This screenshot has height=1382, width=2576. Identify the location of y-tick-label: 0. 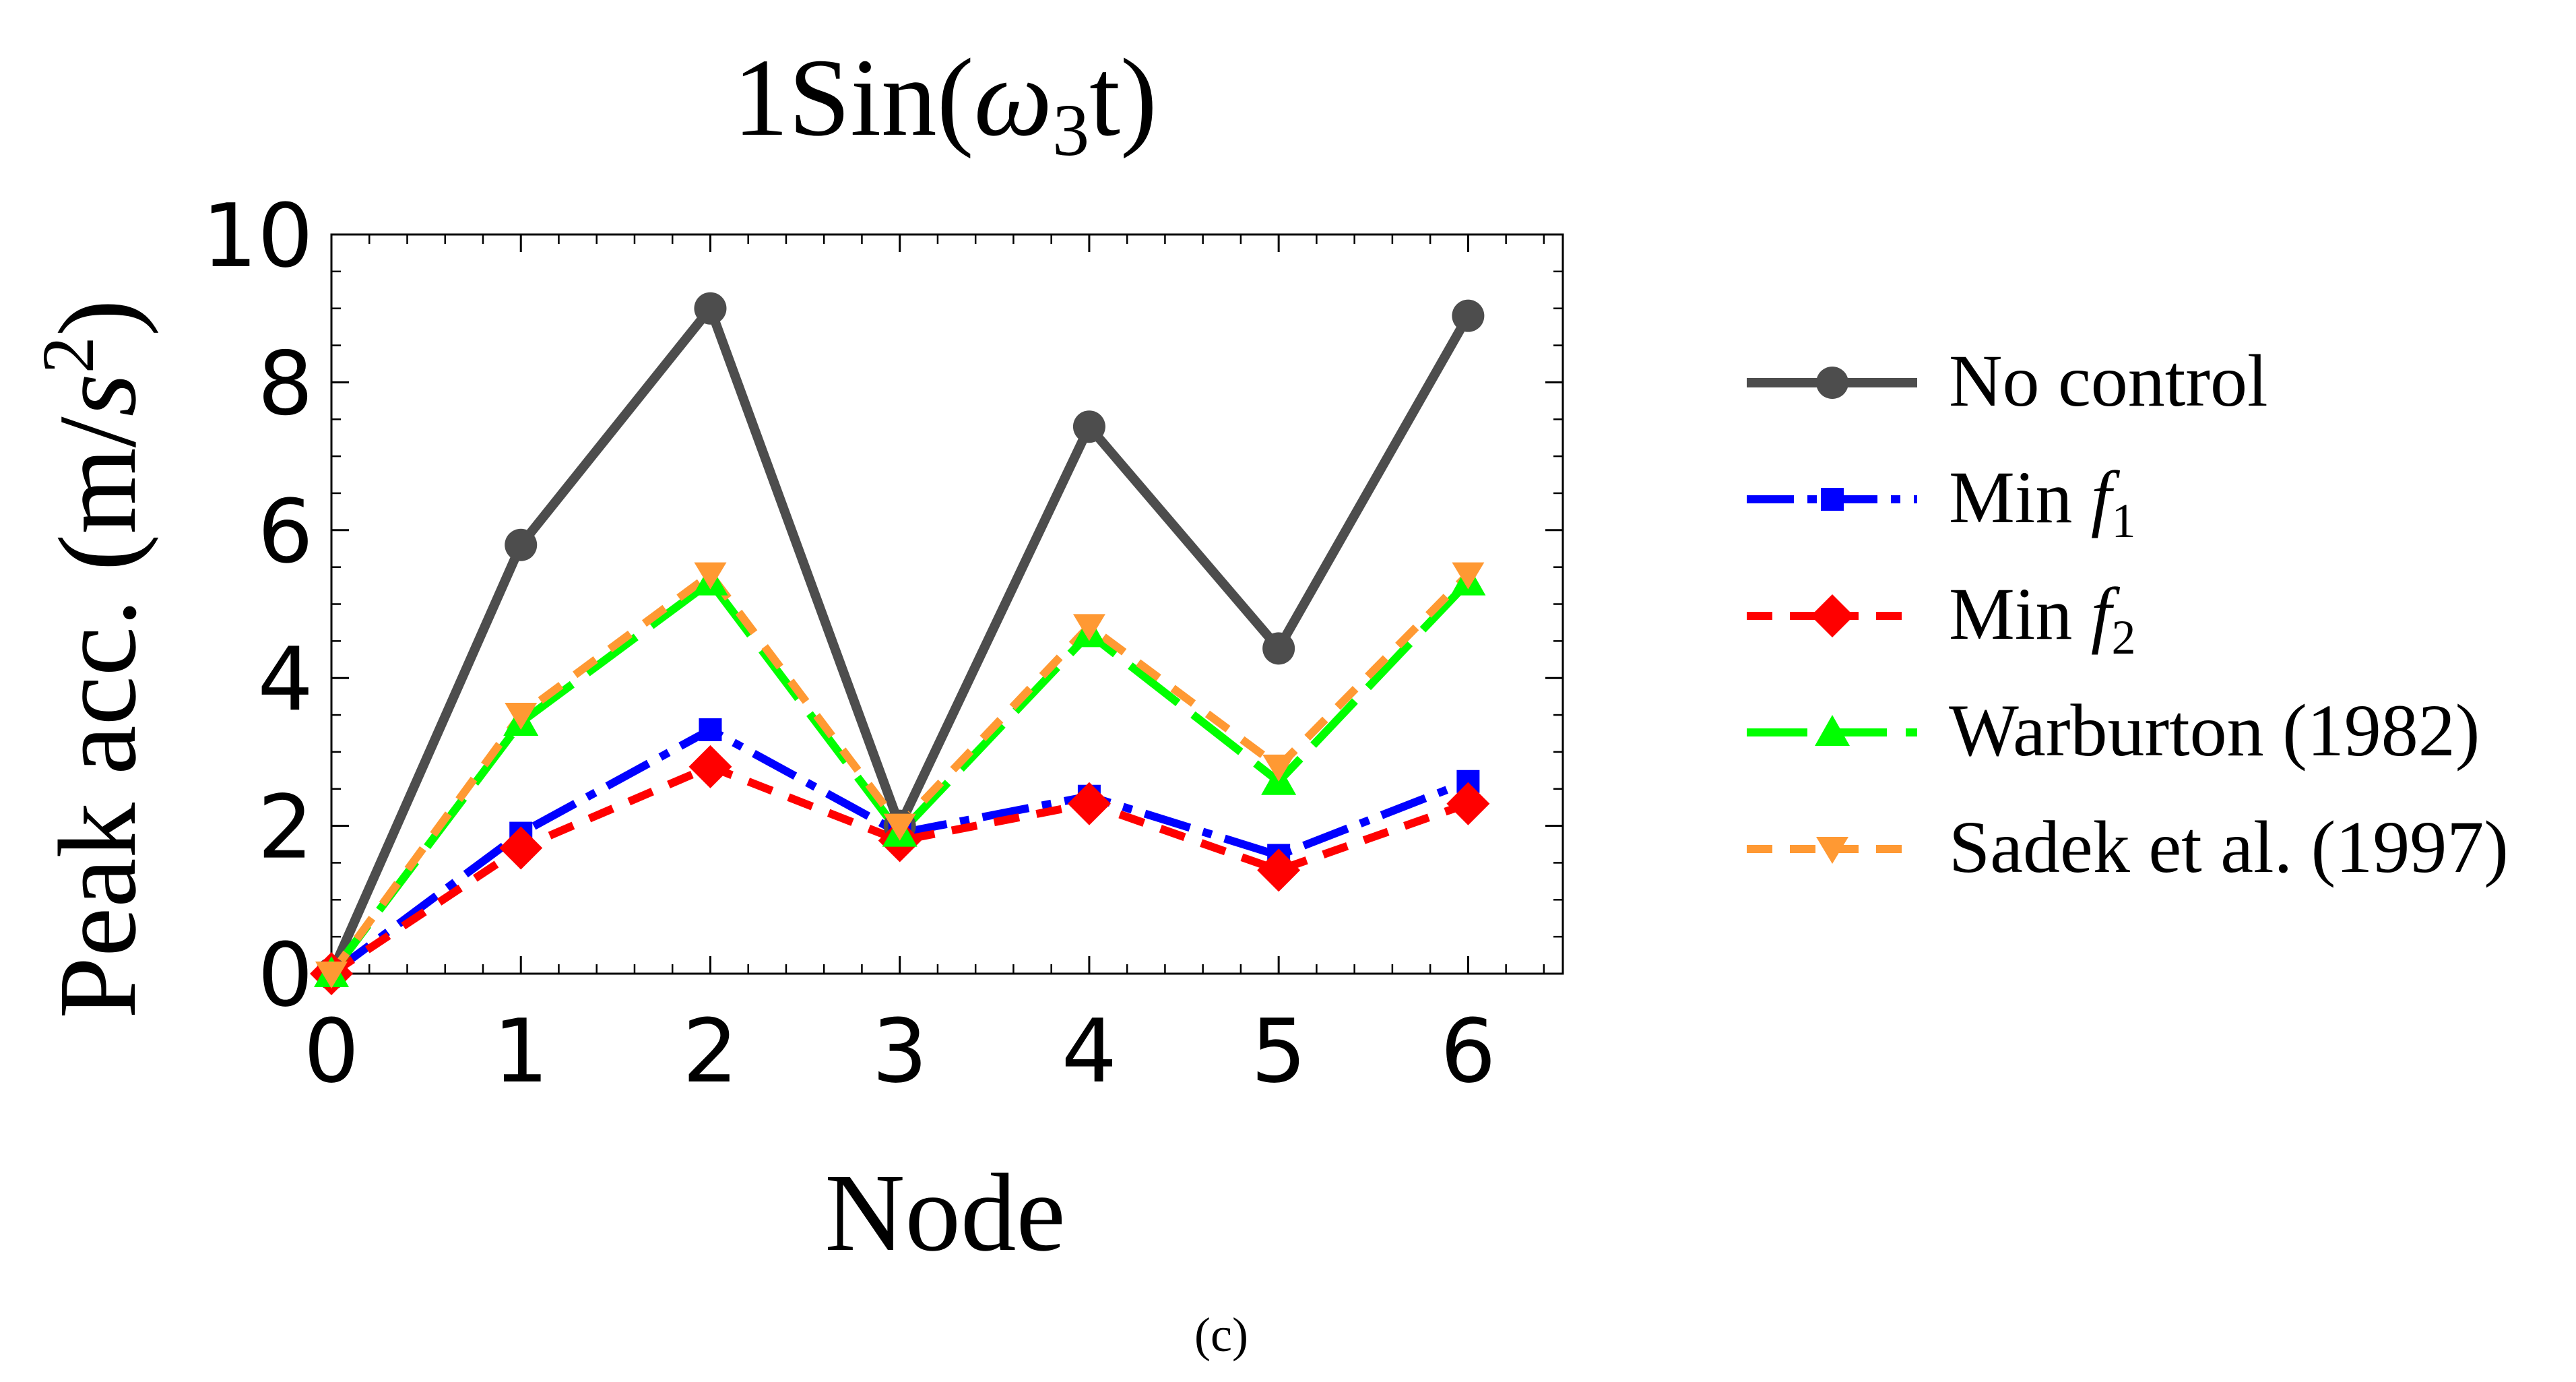
(285, 975).